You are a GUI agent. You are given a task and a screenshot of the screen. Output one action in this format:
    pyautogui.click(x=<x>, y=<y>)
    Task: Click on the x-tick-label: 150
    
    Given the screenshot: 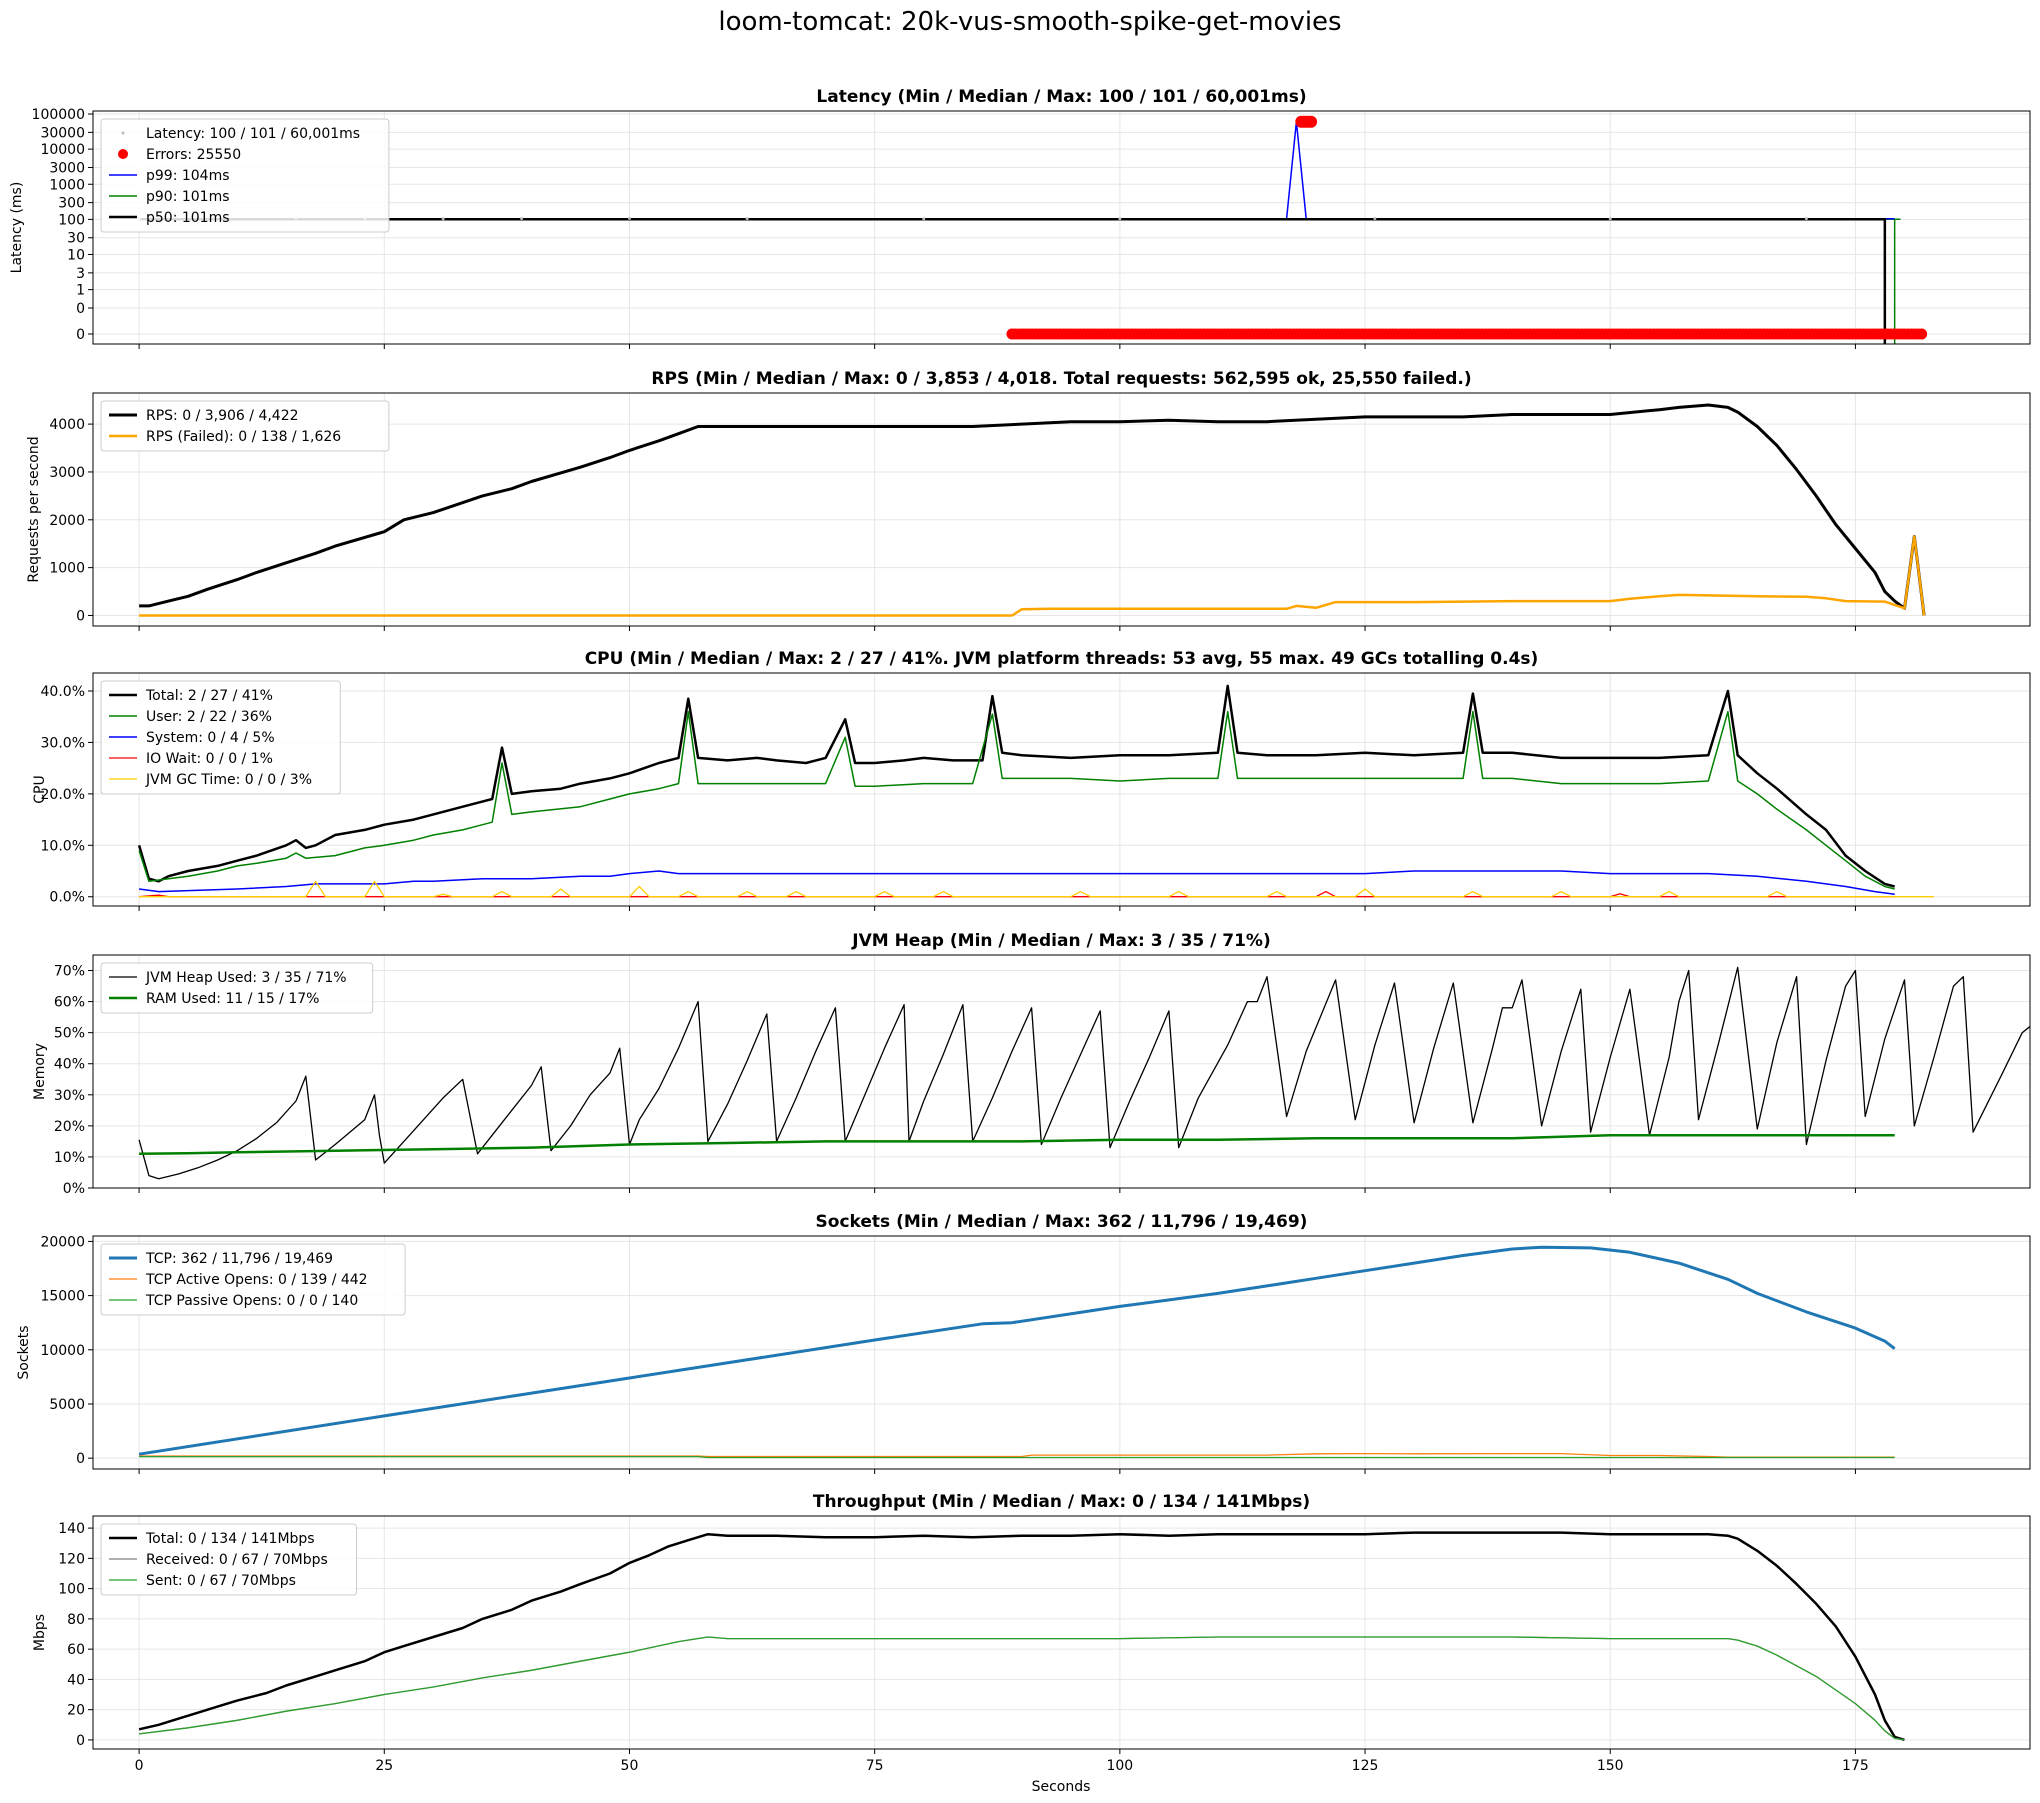 What is the action you would take?
    pyautogui.click(x=1610, y=1766)
    